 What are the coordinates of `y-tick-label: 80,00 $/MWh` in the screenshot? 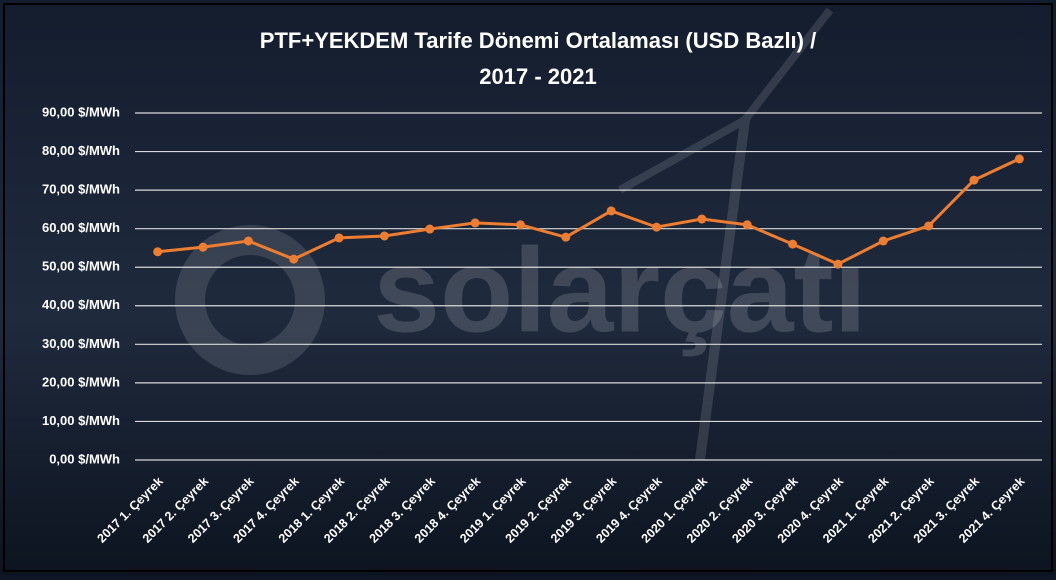 It's located at (81, 150).